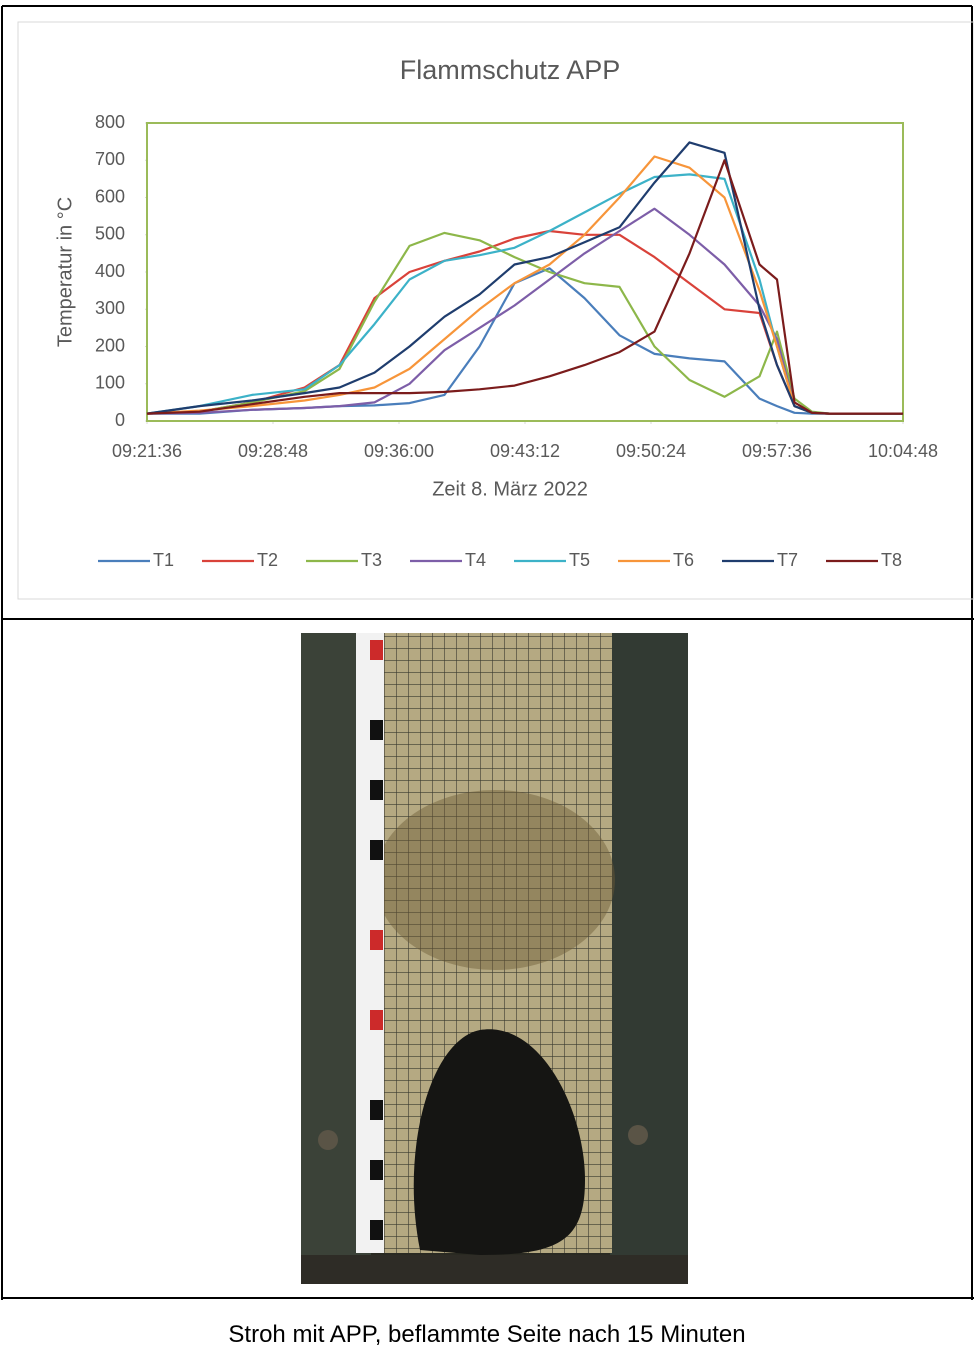 This screenshot has width=974, height=1372. I want to click on legend-label: T3, so click(371, 560).